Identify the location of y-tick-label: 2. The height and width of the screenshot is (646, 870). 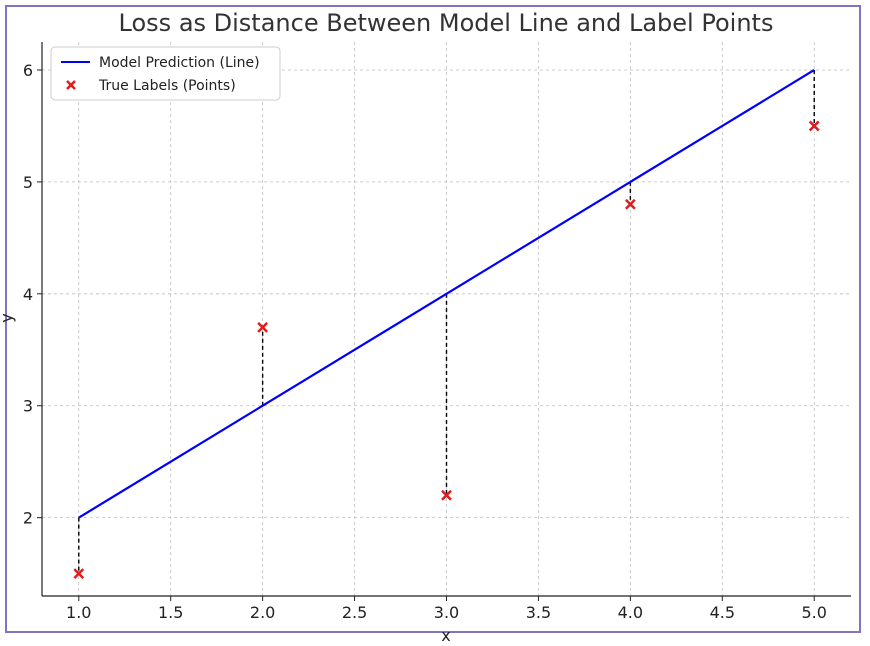
(28, 518).